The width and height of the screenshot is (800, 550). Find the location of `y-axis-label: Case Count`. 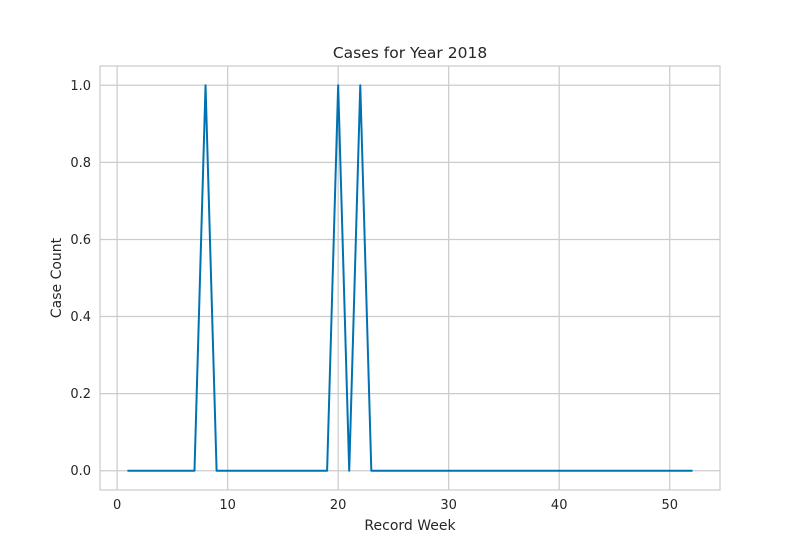

y-axis-label: Case Count is located at coordinates (57, 277).